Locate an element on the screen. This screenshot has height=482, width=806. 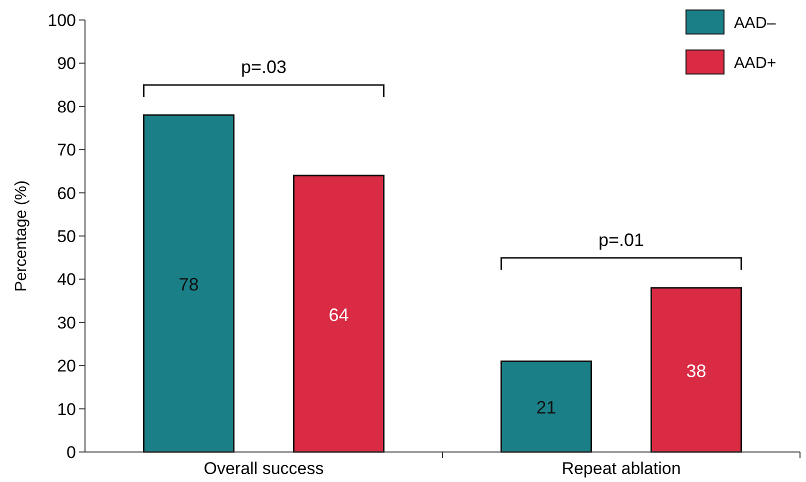
y-tick-label: 0 is located at coordinates (71, 452).